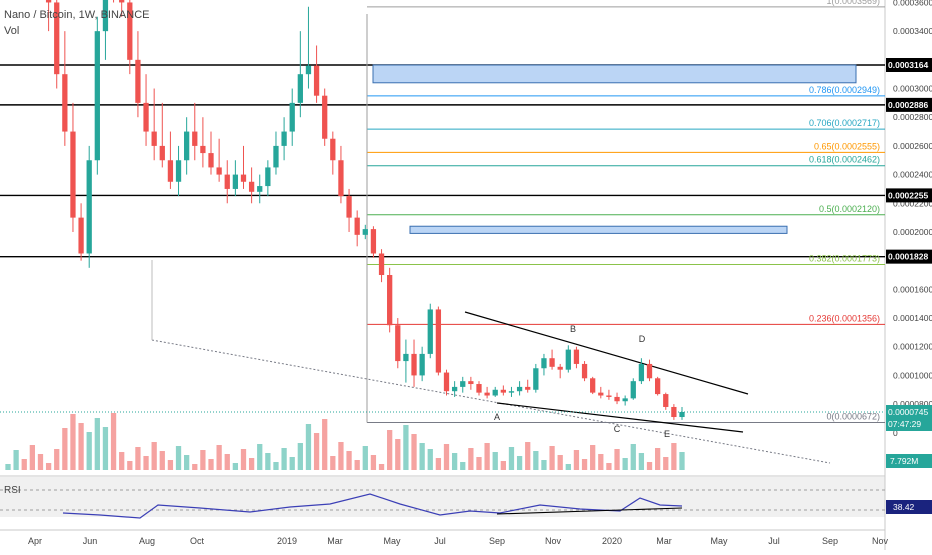  What do you see at coordinates (335, 541) in the screenshot?
I see `time-tick-label: Mar` at bounding box center [335, 541].